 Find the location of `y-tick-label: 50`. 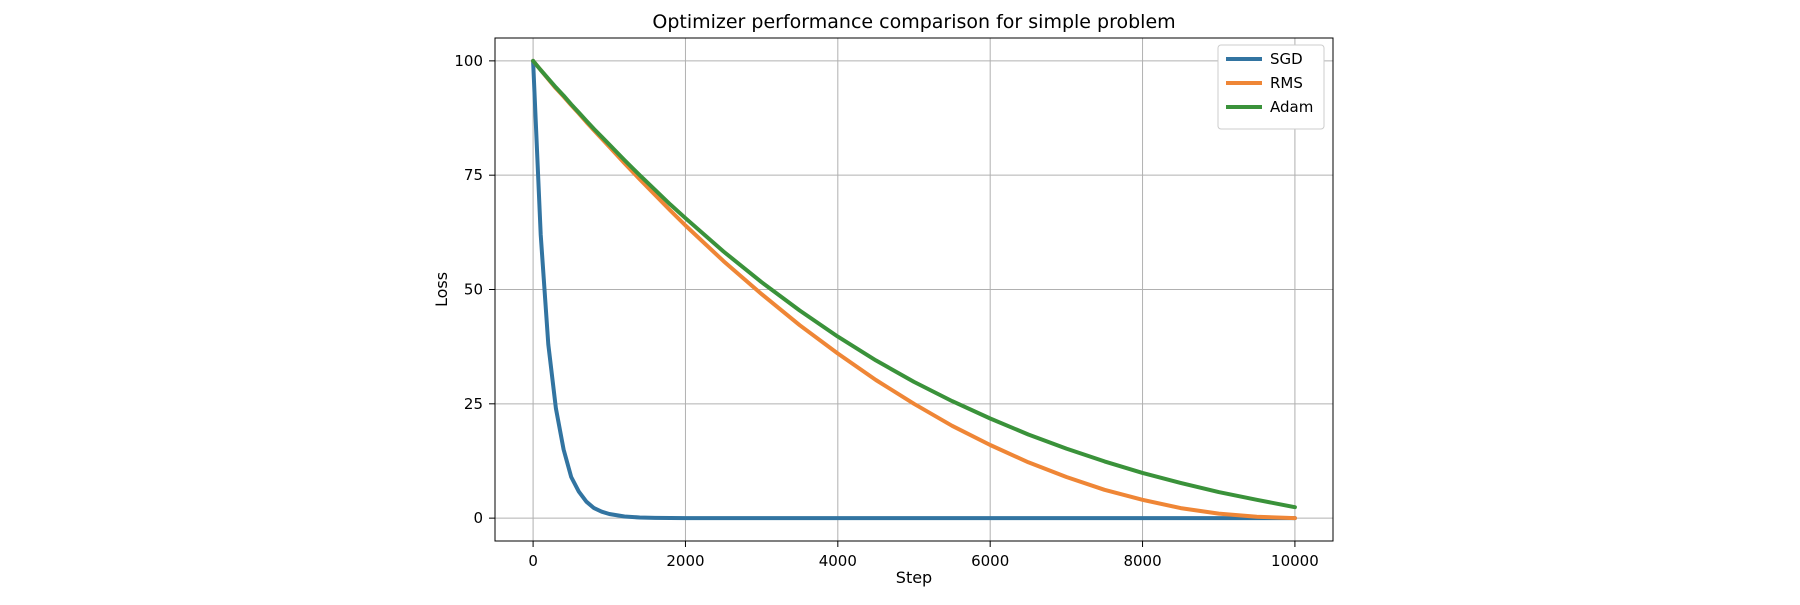

y-tick-label: 50 is located at coordinates (473, 290).